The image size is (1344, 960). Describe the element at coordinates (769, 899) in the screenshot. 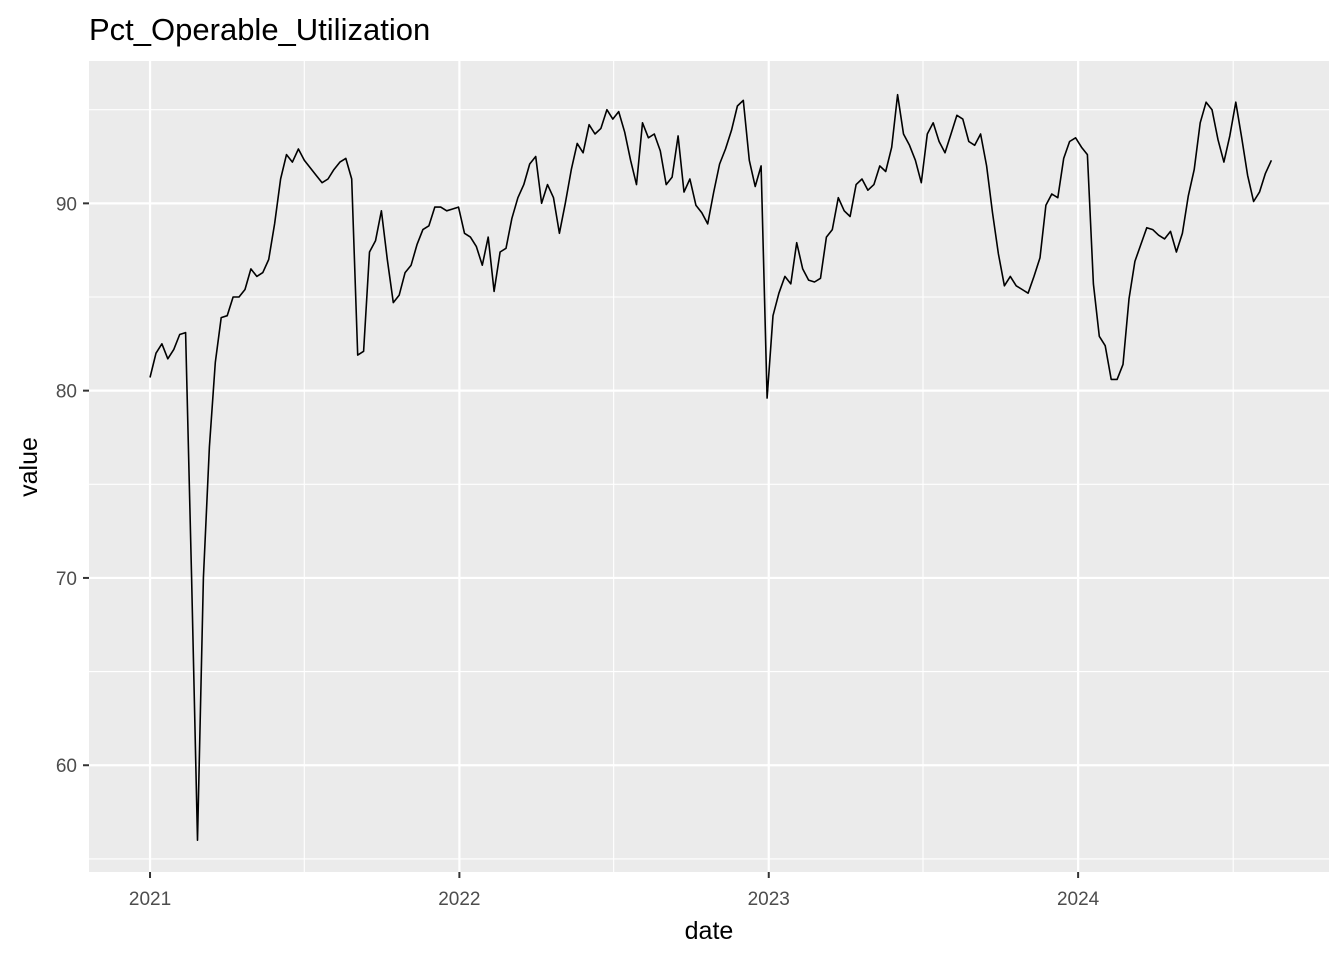

I see `x-tick-label: 2023` at that location.